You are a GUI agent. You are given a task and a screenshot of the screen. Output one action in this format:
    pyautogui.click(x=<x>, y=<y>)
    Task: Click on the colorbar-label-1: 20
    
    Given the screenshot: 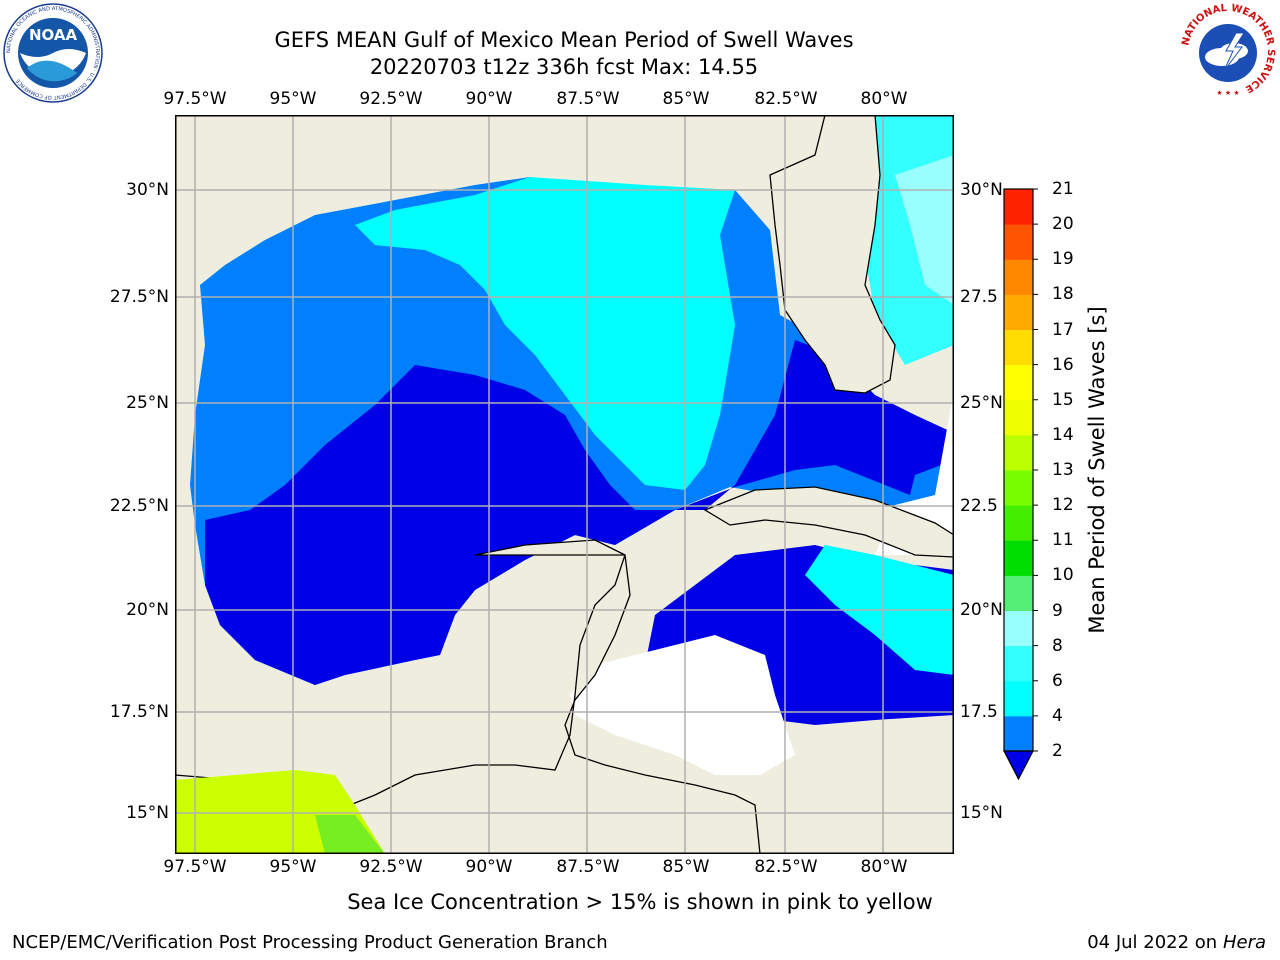 What is the action you would take?
    pyautogui.click(x=1063, y=224)
    